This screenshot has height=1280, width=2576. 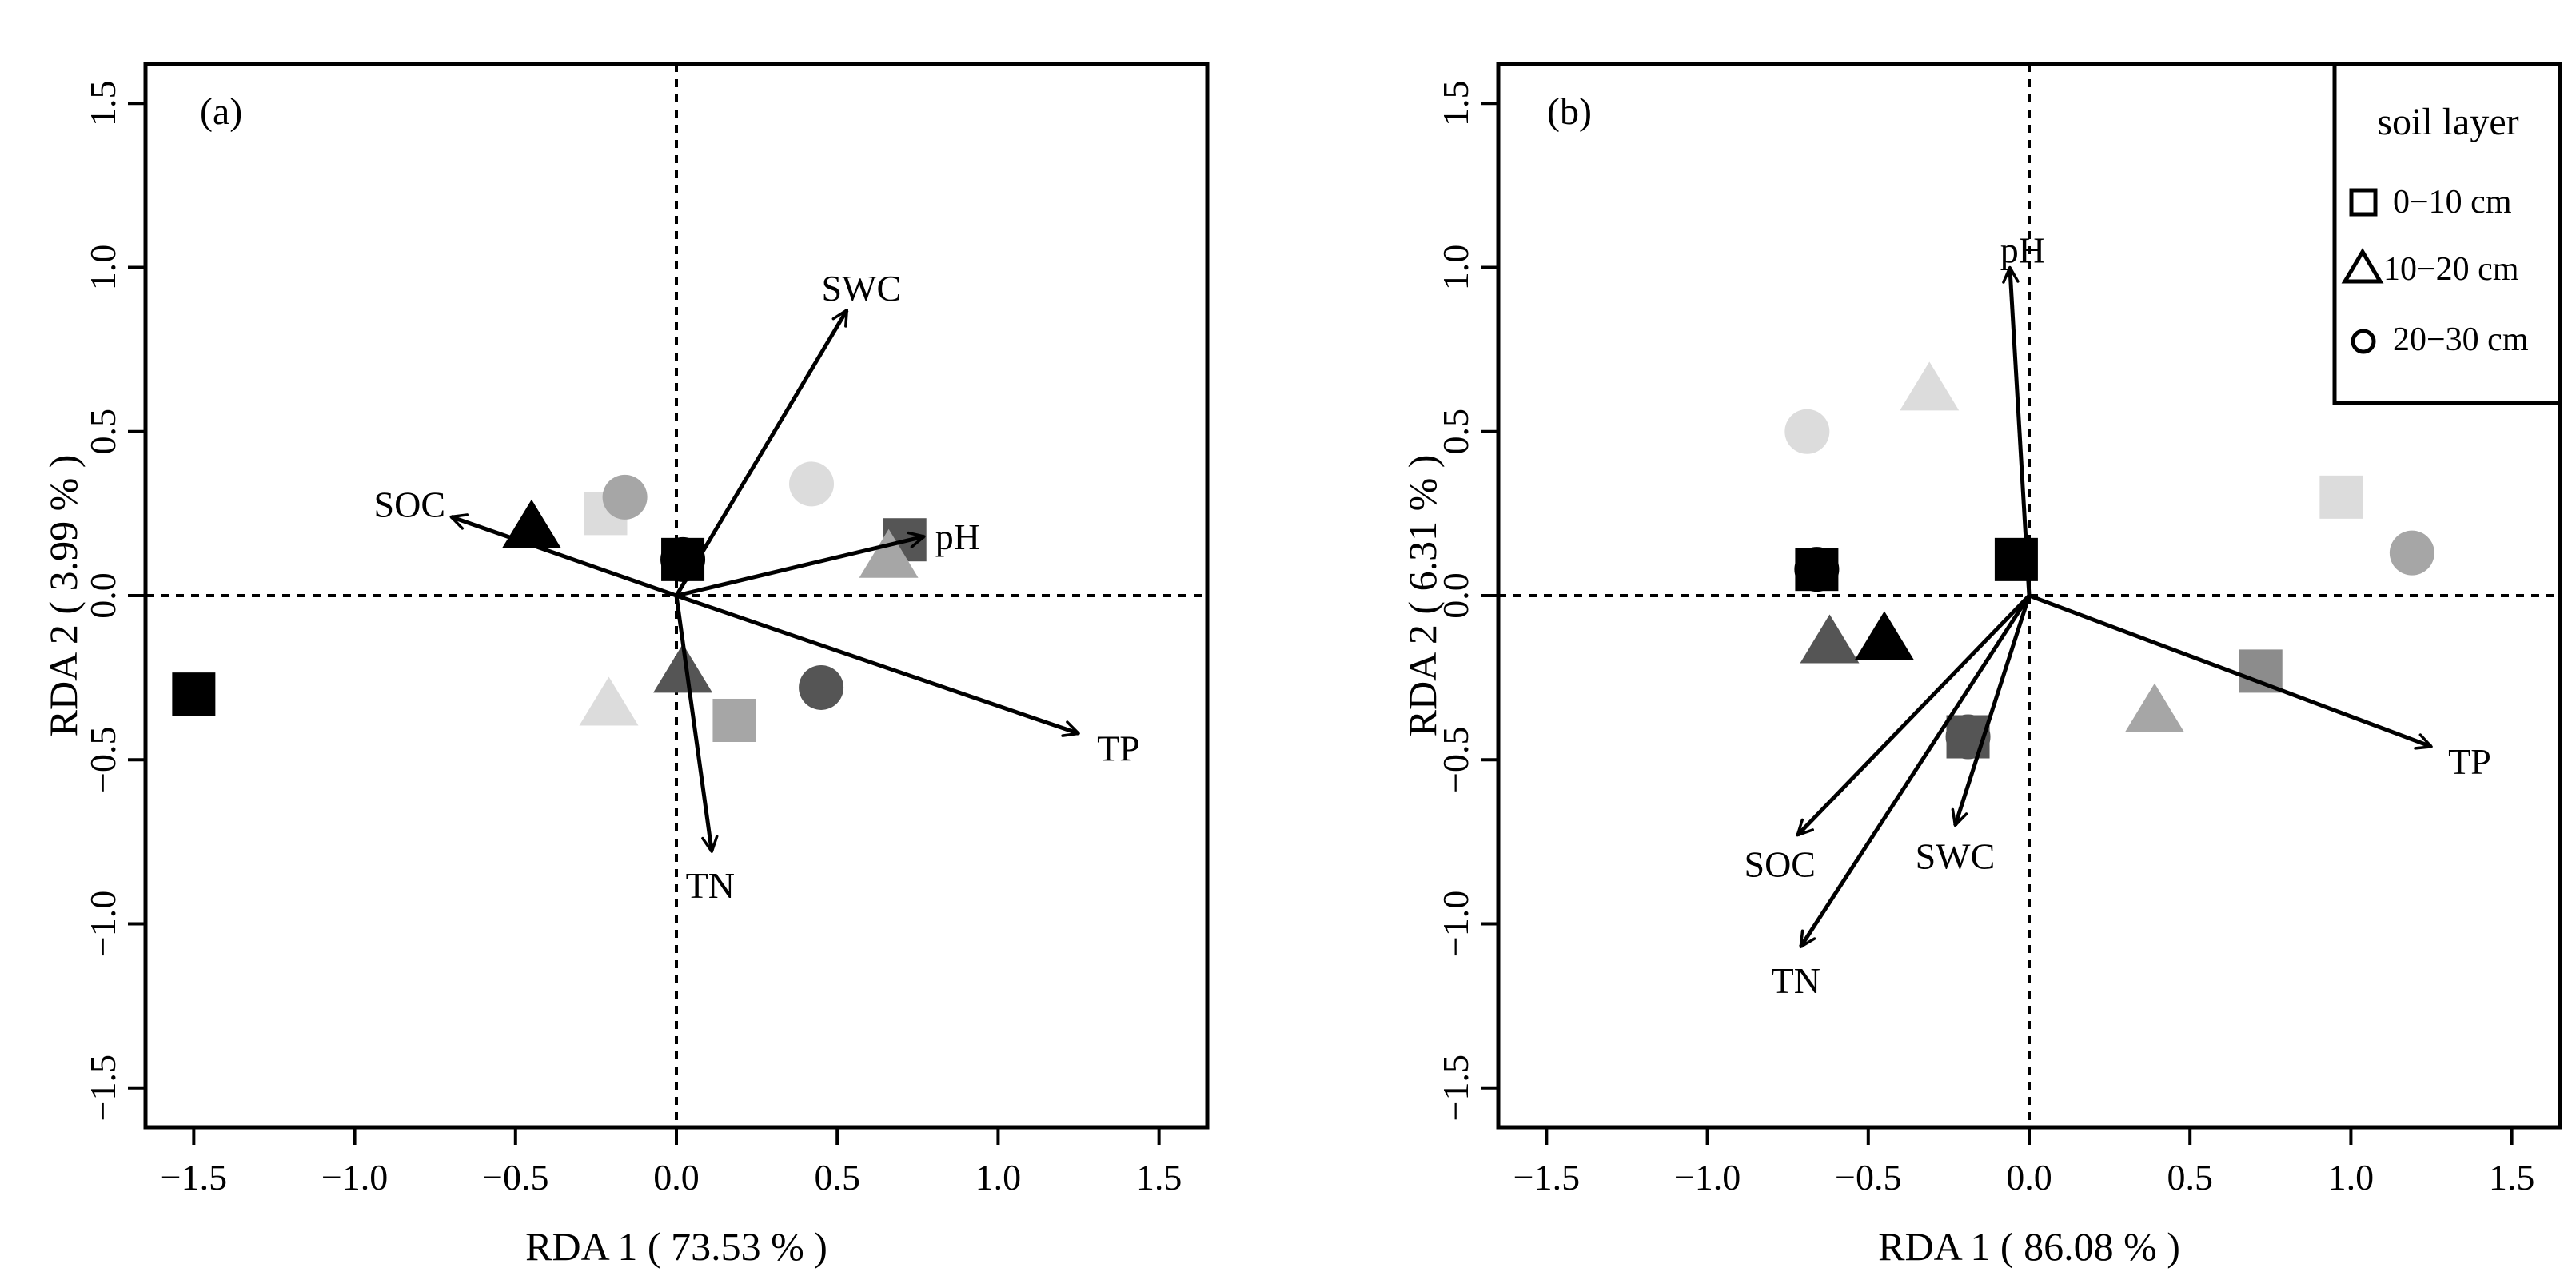 I want to click on panel-a-x-tick-label: −0.5, so click(x=515, y=1177).